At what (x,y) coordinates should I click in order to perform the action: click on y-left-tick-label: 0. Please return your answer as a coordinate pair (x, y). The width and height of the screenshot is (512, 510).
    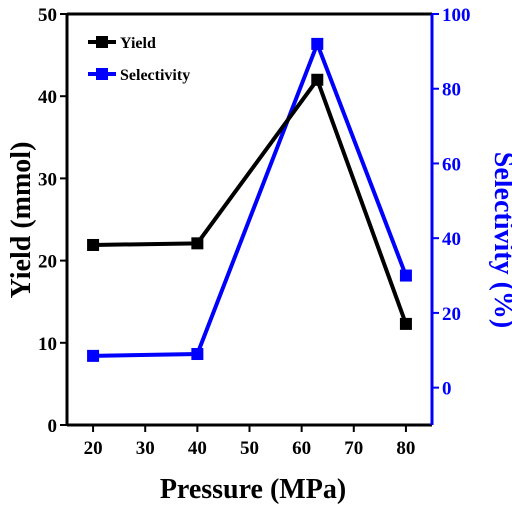
    Looking at the image, I should click on (53, 426).